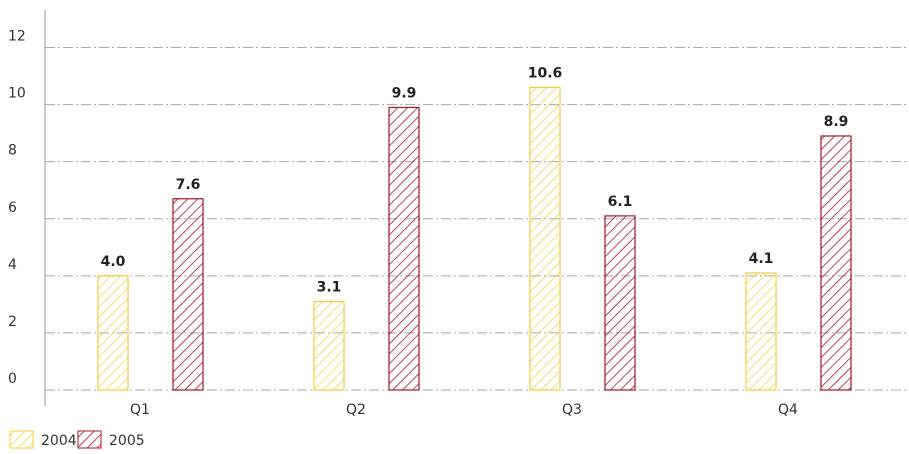 This screenshot has width=909, height=454. I want to click on y-tick-label: 12, so click(17, 37).